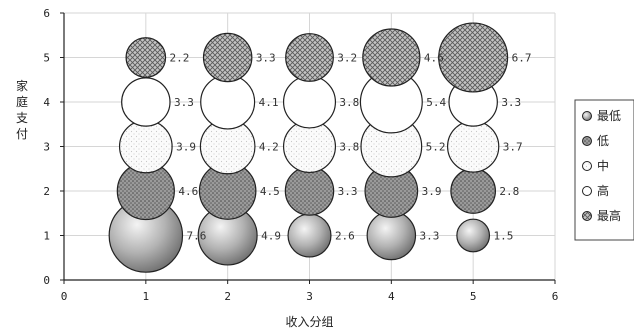  Describe the element at coordinates (609, 116) in the screenshot. I see `legend-label: 最低` at that location.